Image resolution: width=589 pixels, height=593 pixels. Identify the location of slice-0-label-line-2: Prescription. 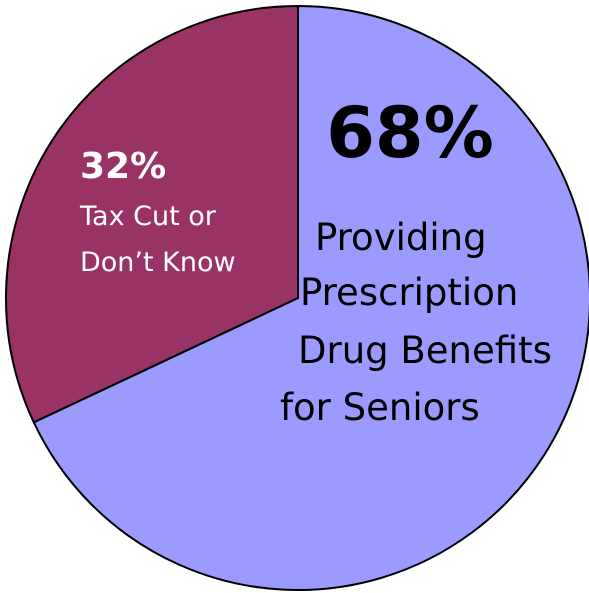
(409, 292).